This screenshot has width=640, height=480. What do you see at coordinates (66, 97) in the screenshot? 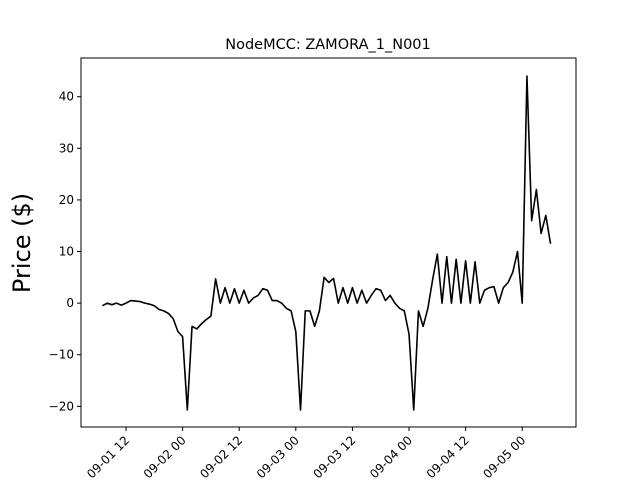
I see `y-tick-label: 40` at bounding box center [66, 97].